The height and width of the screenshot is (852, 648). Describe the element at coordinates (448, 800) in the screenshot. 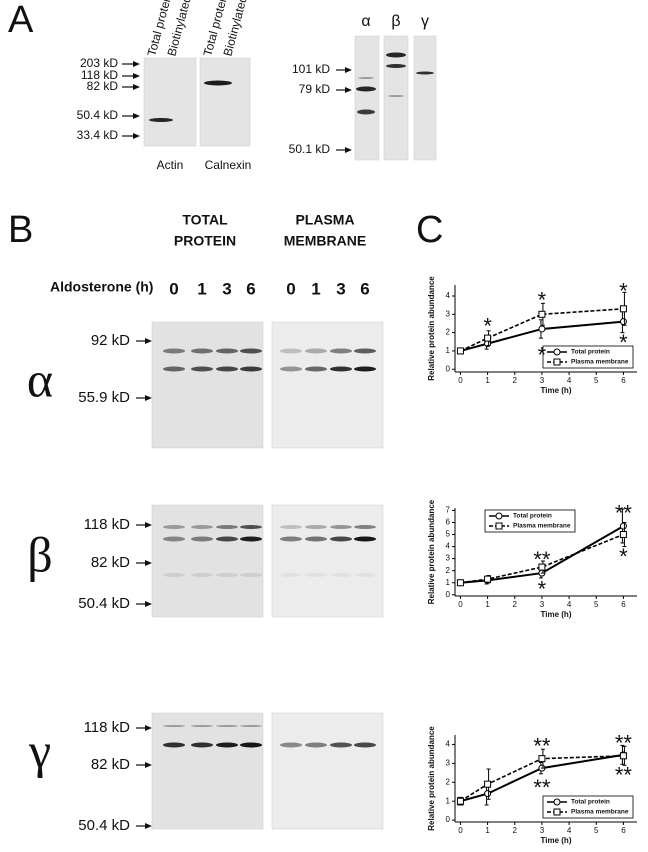

I see `y-tick-label: 1` at that location.